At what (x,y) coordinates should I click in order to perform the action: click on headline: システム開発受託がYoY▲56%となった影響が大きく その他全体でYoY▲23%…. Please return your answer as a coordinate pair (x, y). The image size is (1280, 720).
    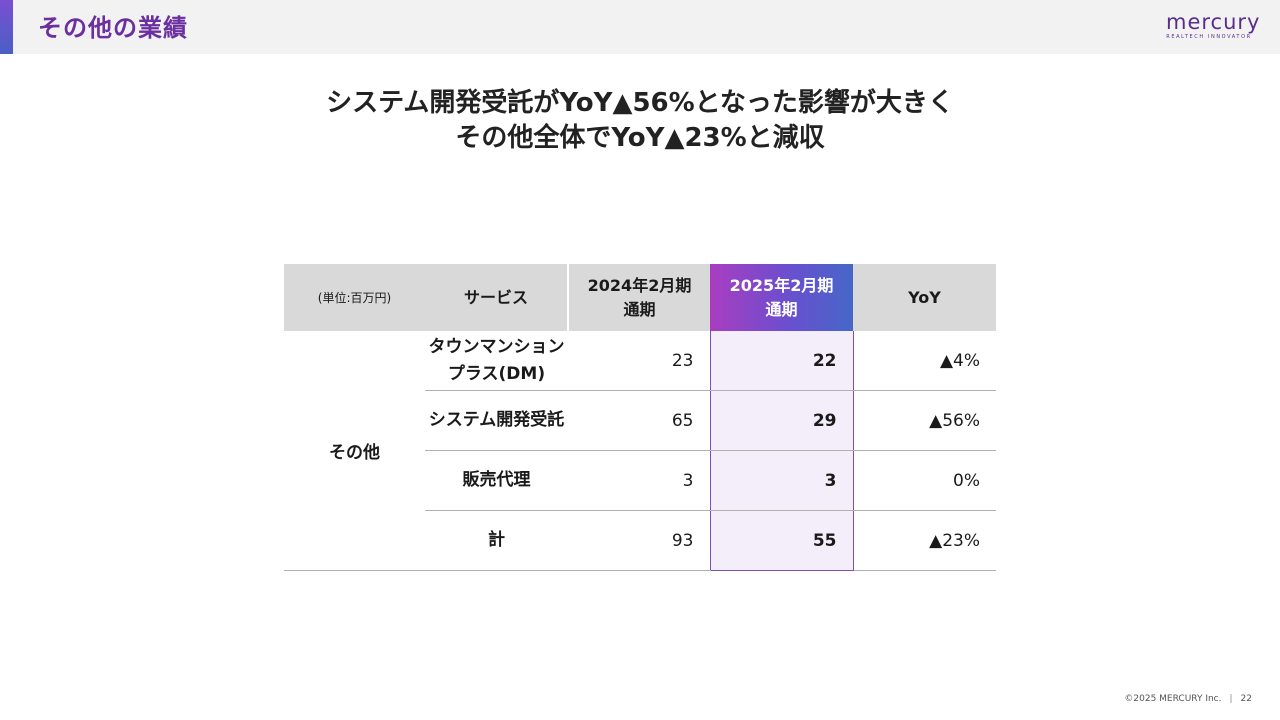
    Looking at the image, I should click on (640, 121).